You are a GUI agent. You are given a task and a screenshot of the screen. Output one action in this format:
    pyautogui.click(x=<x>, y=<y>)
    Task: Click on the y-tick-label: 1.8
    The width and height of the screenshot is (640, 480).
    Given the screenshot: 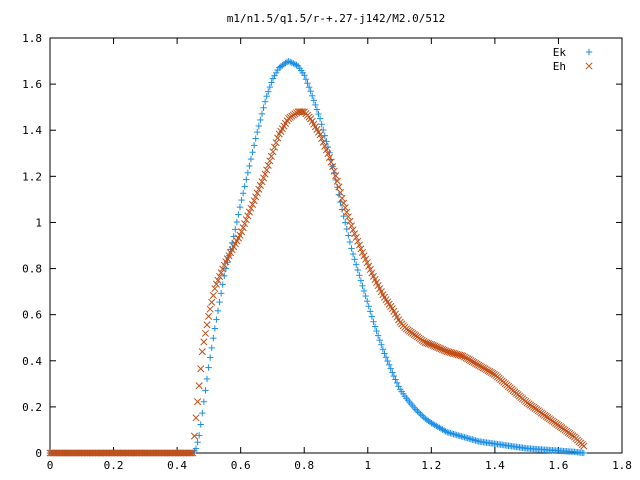 What is the action you would take?
    pyautogui.click(x=32, y=38)
    